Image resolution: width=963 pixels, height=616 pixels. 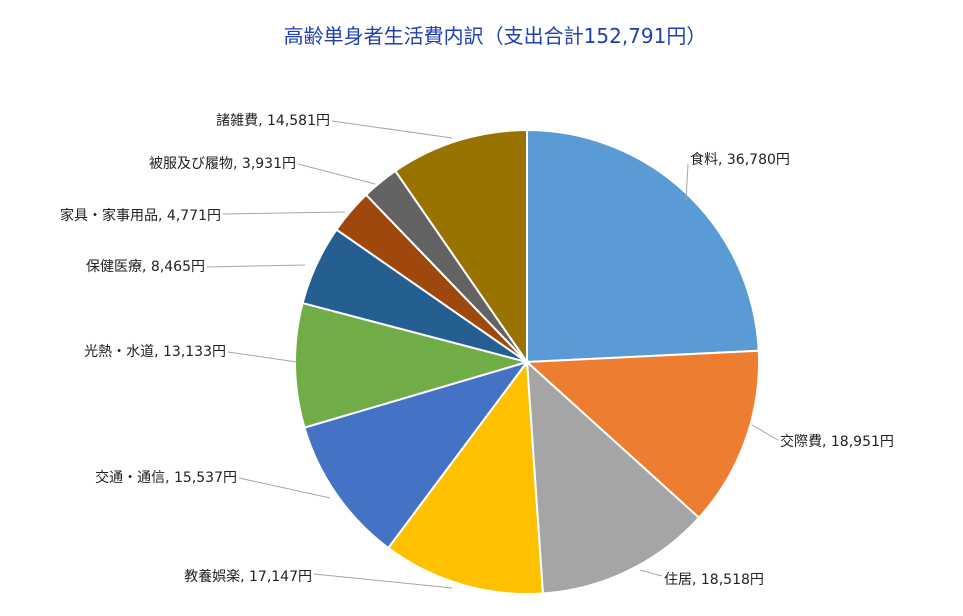 What do you see at coordinates (714, 580) in the screenshot?
I see `data-label: 住居, 18,518円` at bounding box center [714, 580].